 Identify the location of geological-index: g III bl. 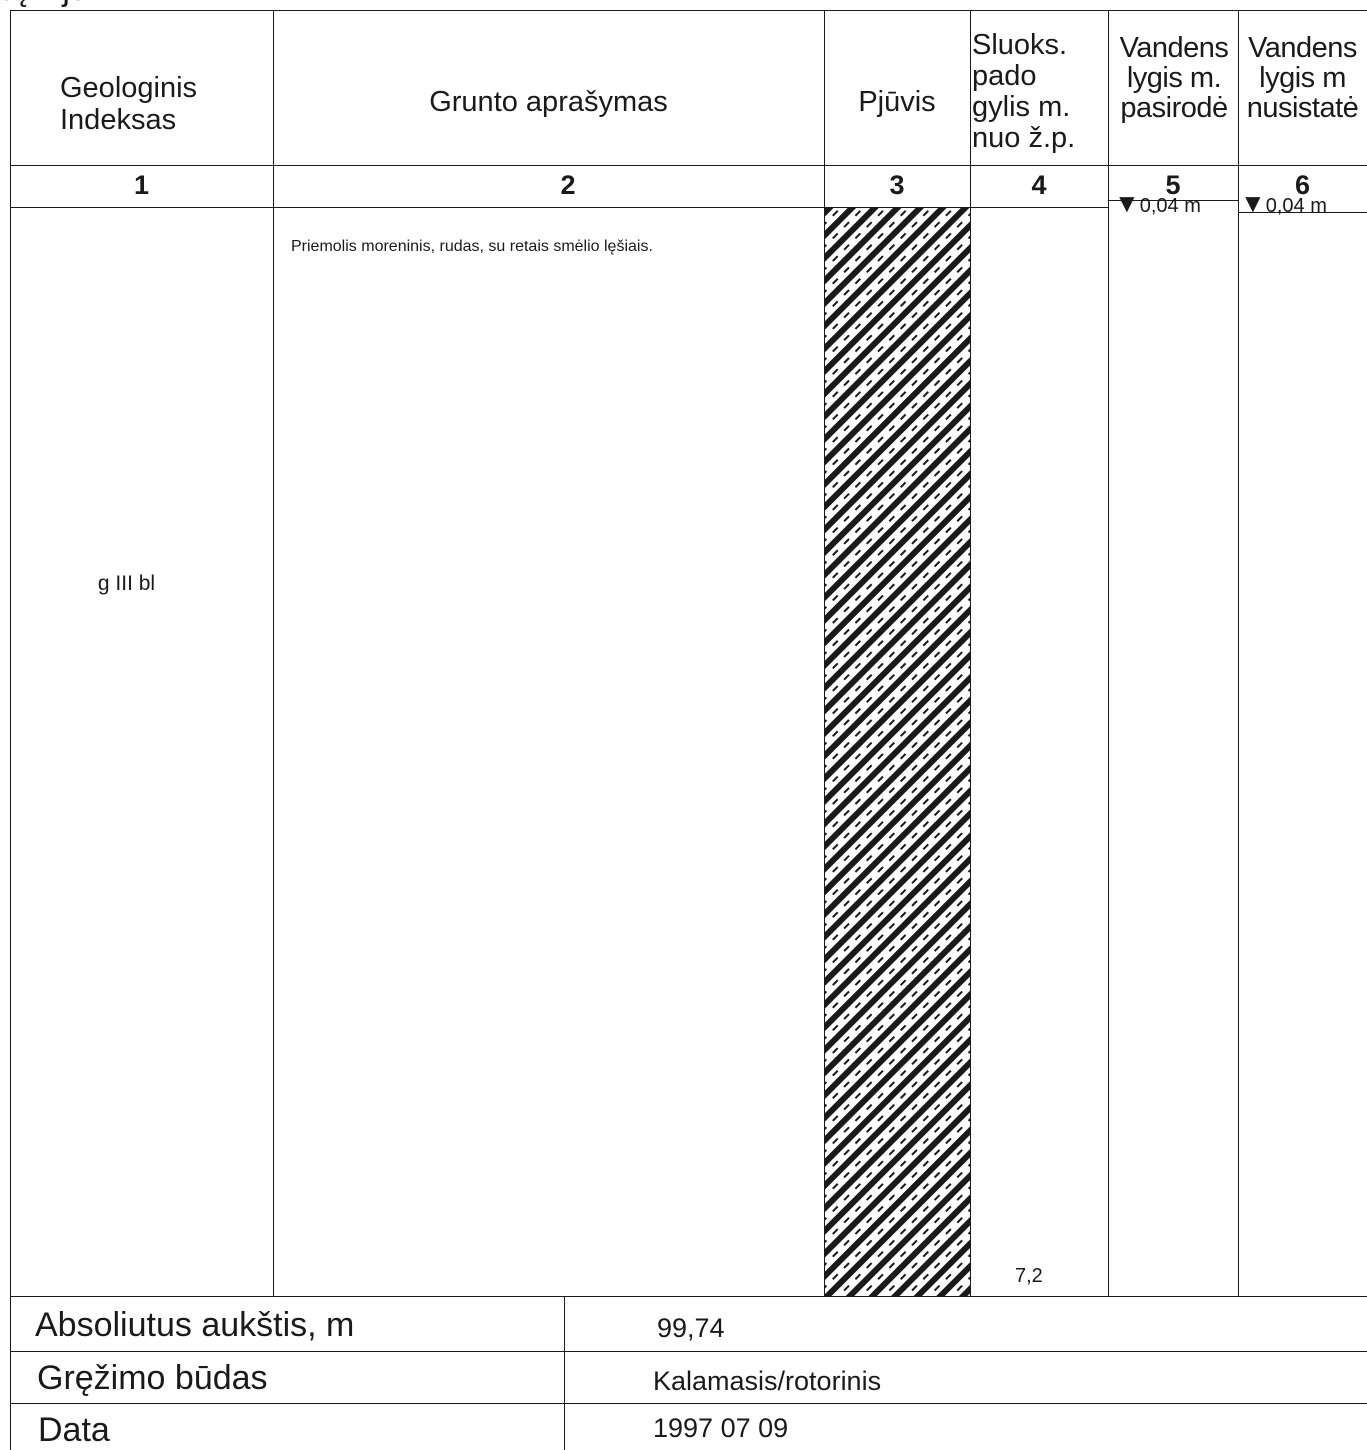
(126, 583).